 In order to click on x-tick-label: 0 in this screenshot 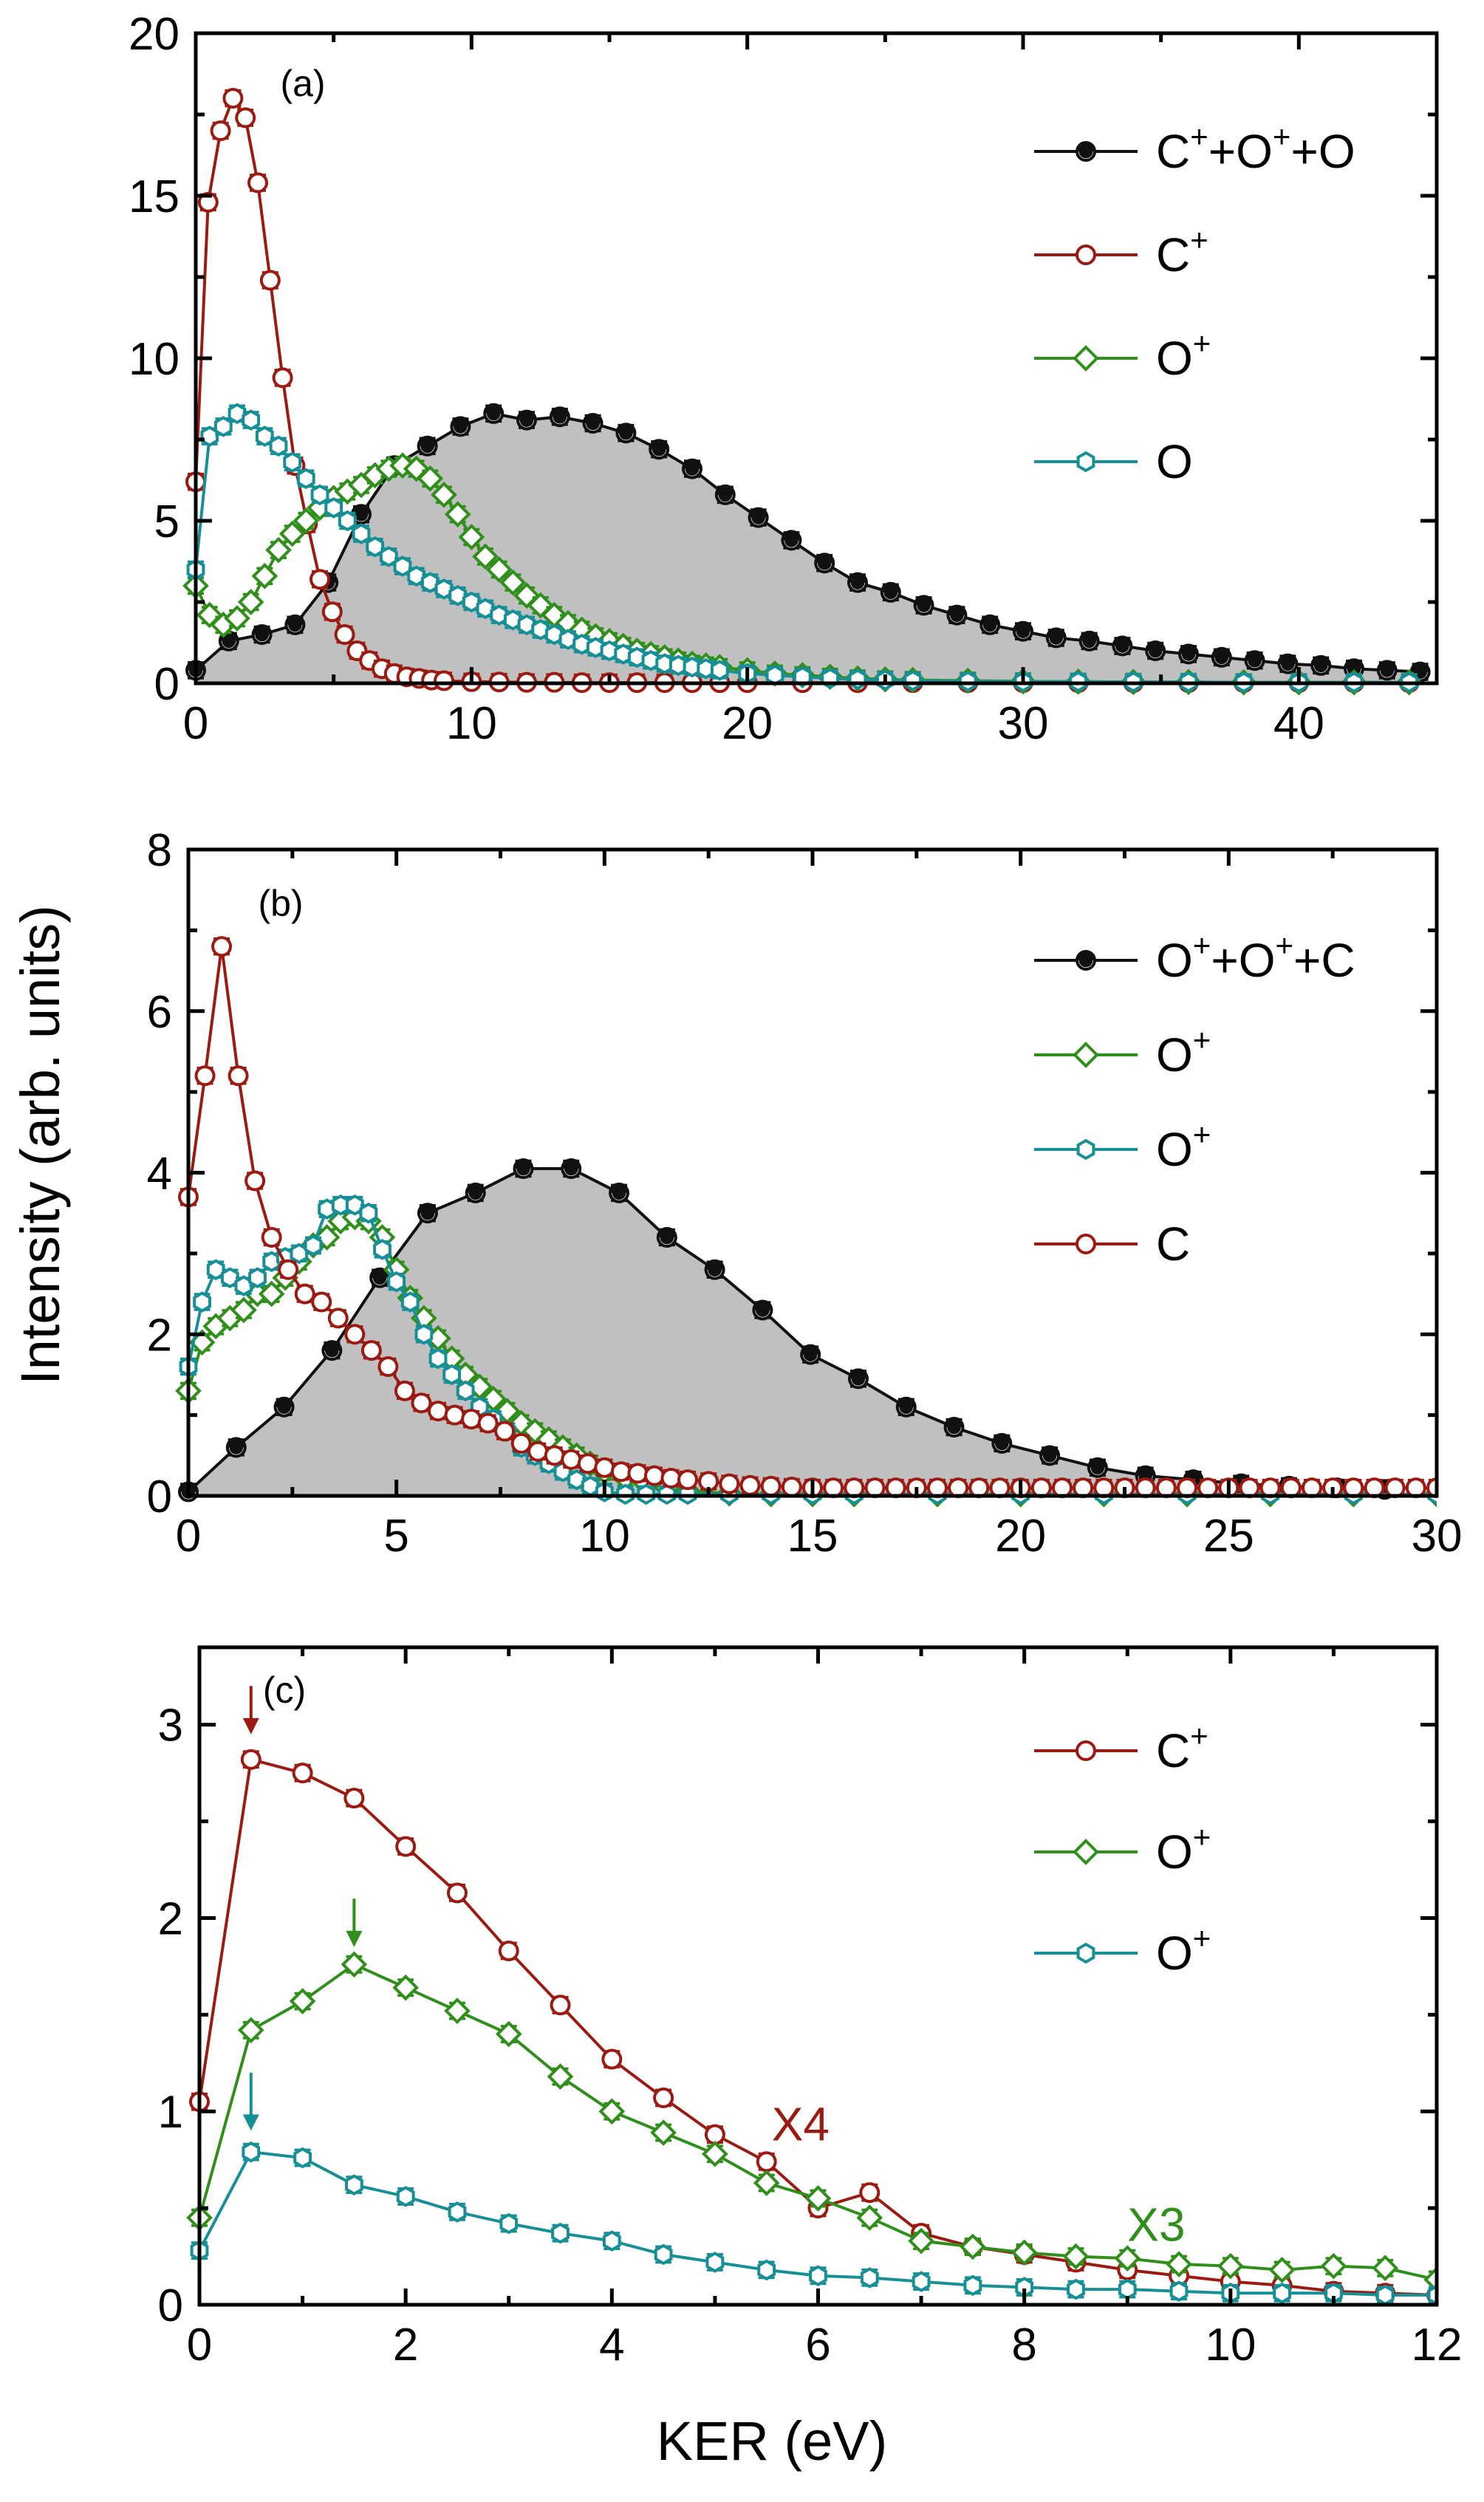, I will do `click(189, 1536)`.